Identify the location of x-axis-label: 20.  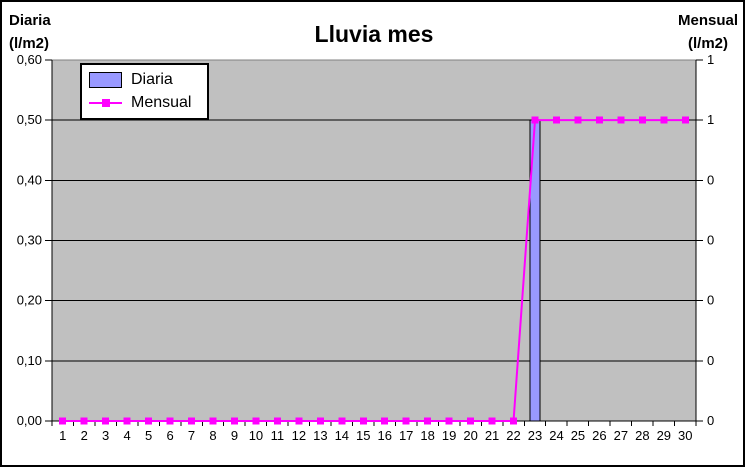
(470, 435).